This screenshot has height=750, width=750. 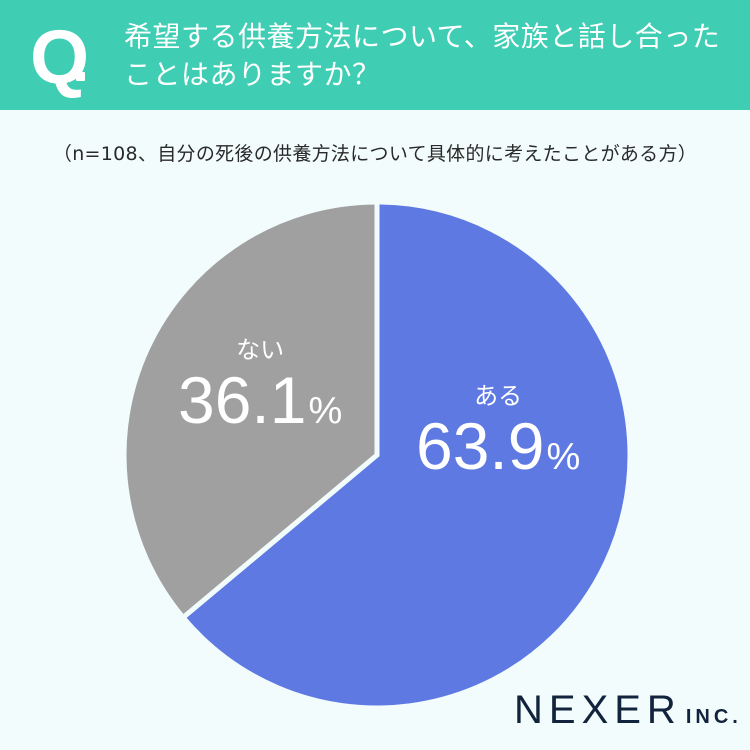 I want to click on question-header: Q 希望する供養方法について、家族と話し合った ことはありますか？, so click(x=375, y=55).